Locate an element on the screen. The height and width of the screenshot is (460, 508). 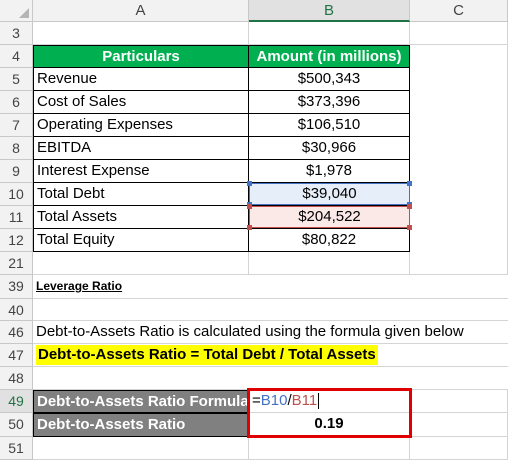
row-header: 8 is located at coordinates (16, 148).